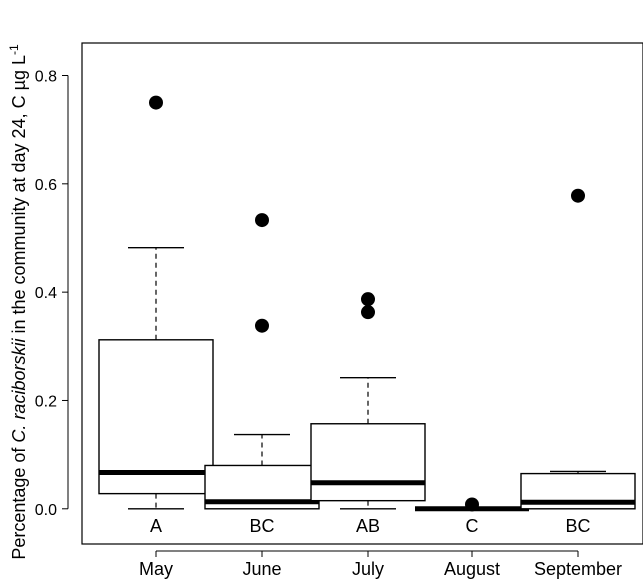  I want to click on x-tick-label: September, so click(578, 569).